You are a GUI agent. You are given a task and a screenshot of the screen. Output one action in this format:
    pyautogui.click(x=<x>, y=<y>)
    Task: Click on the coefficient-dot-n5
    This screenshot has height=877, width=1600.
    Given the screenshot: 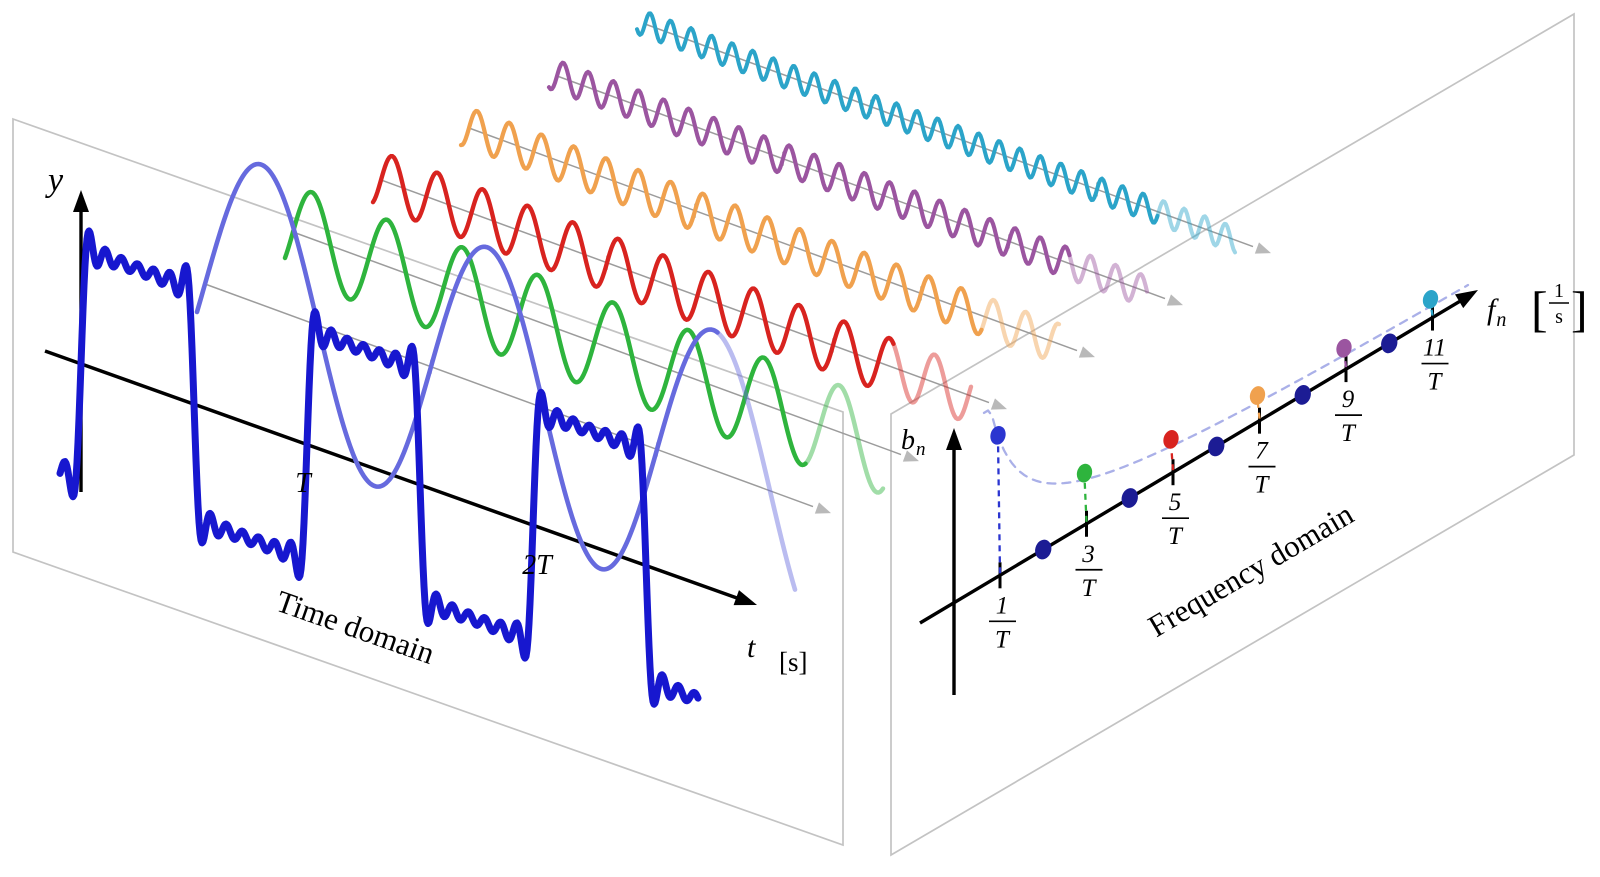 What is the action you would take?
    pyautogui.click(x=1171, y=439)
    